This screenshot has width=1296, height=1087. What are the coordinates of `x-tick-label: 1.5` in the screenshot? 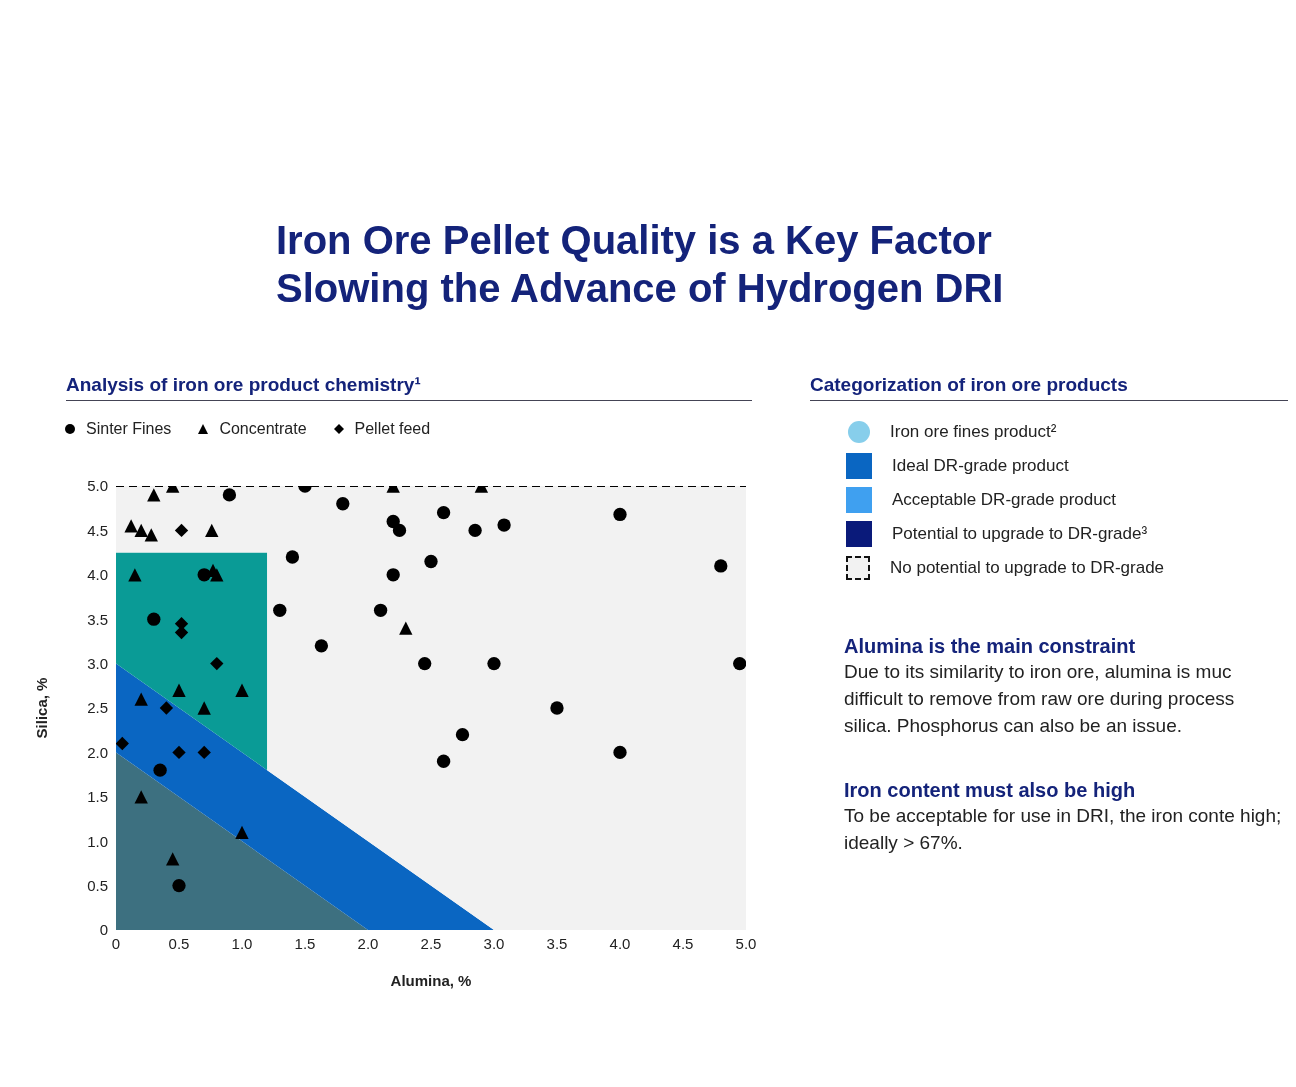 It's located at (305, 943).